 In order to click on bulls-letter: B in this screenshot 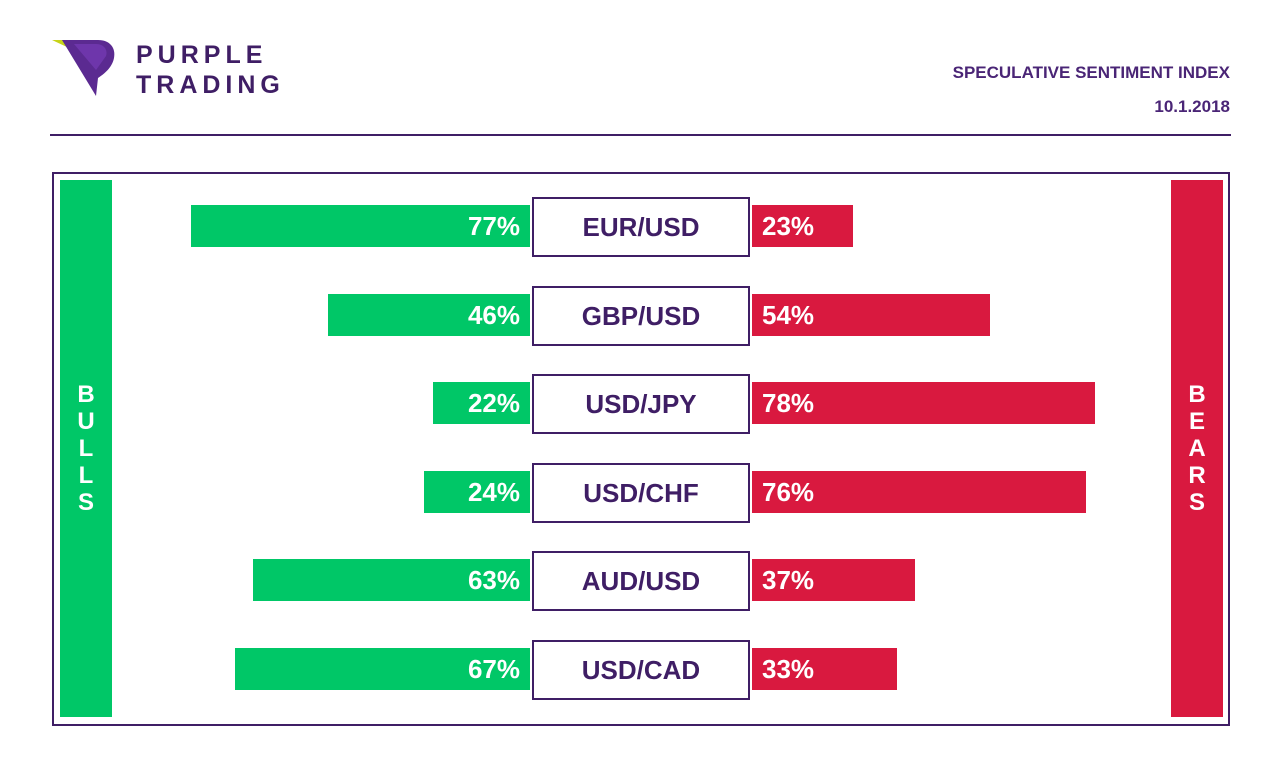, I will do `click(86, 394)`.